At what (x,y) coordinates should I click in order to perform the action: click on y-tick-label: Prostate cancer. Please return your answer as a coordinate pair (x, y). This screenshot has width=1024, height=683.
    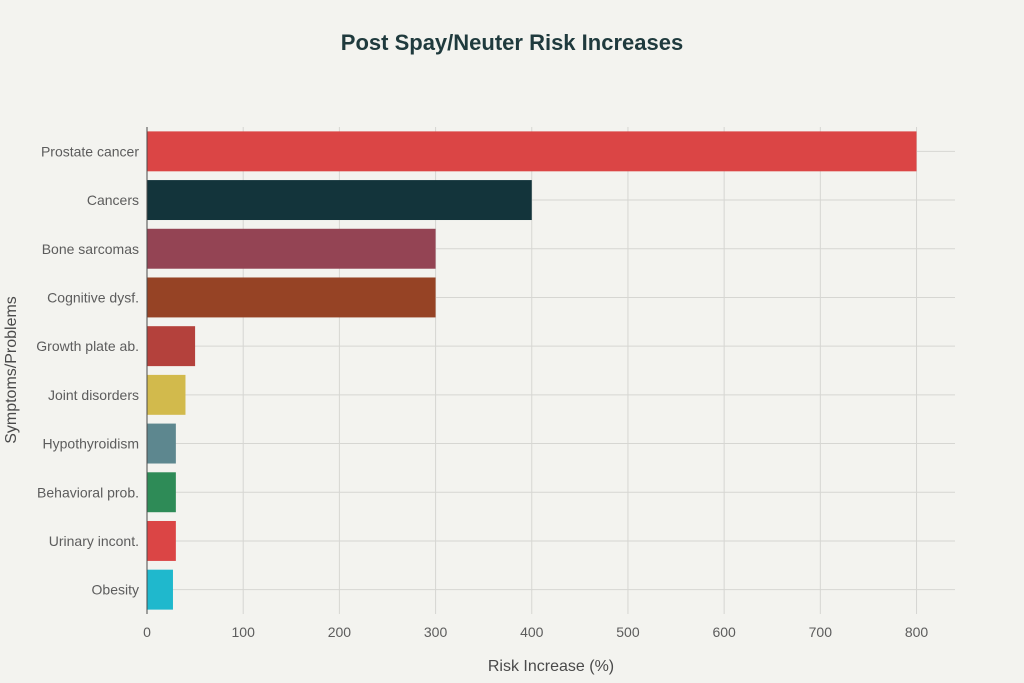
    Looking at the image, I should click on (90, 151).